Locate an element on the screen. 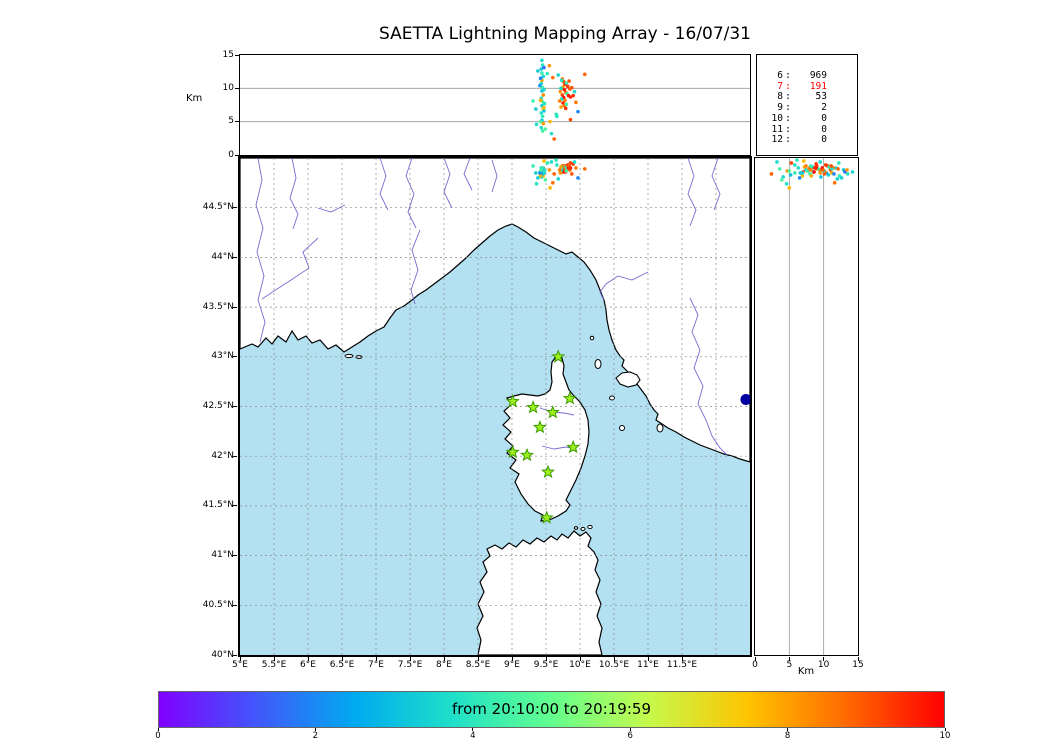 This screenshot has height=750, width=1050. right-km-label: Km is located at coordinates (806, 671).